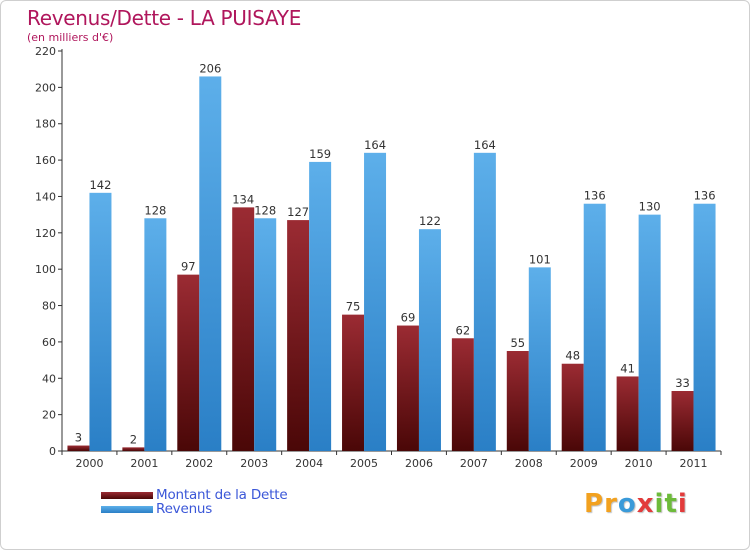  What do you see at coordinates (364, 463) in the screenshot?
I see `x-tick-label: 2005` at bounding box center [364, 463].